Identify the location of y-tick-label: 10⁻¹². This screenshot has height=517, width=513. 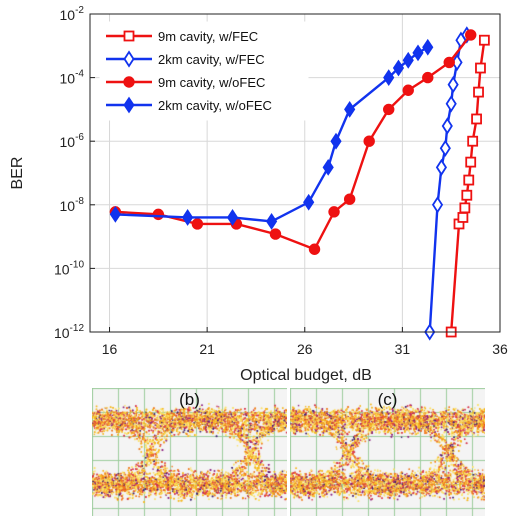
(69, 332).